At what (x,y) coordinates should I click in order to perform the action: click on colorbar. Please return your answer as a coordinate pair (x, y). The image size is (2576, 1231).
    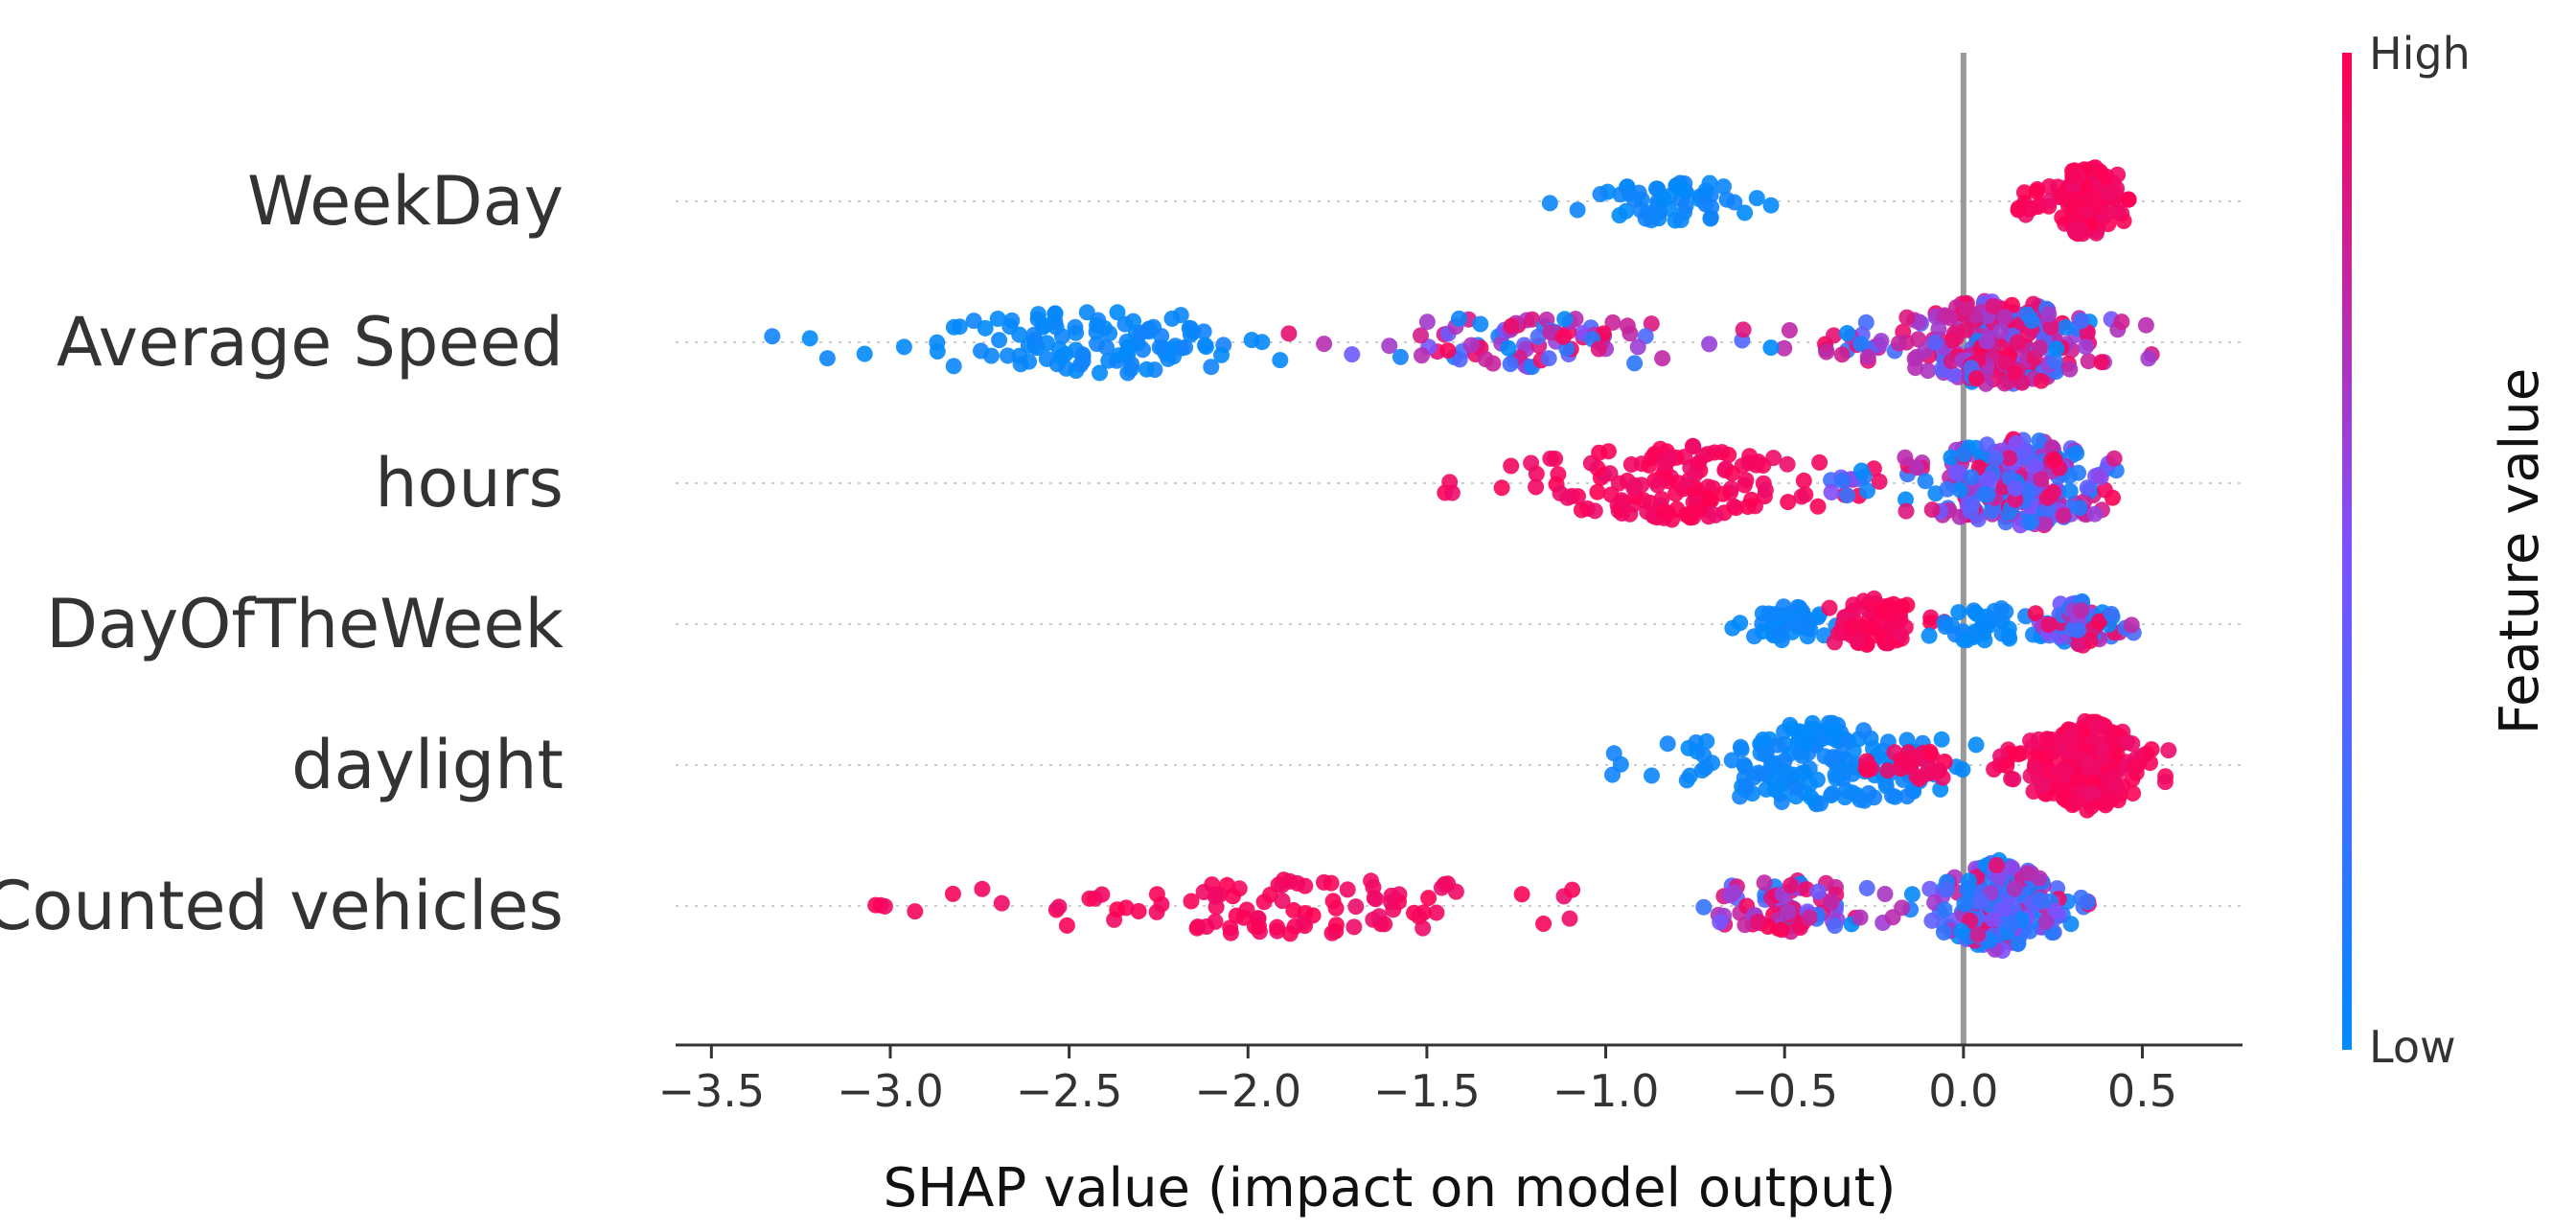
    Looking at the image, I should click on (2347, 551).